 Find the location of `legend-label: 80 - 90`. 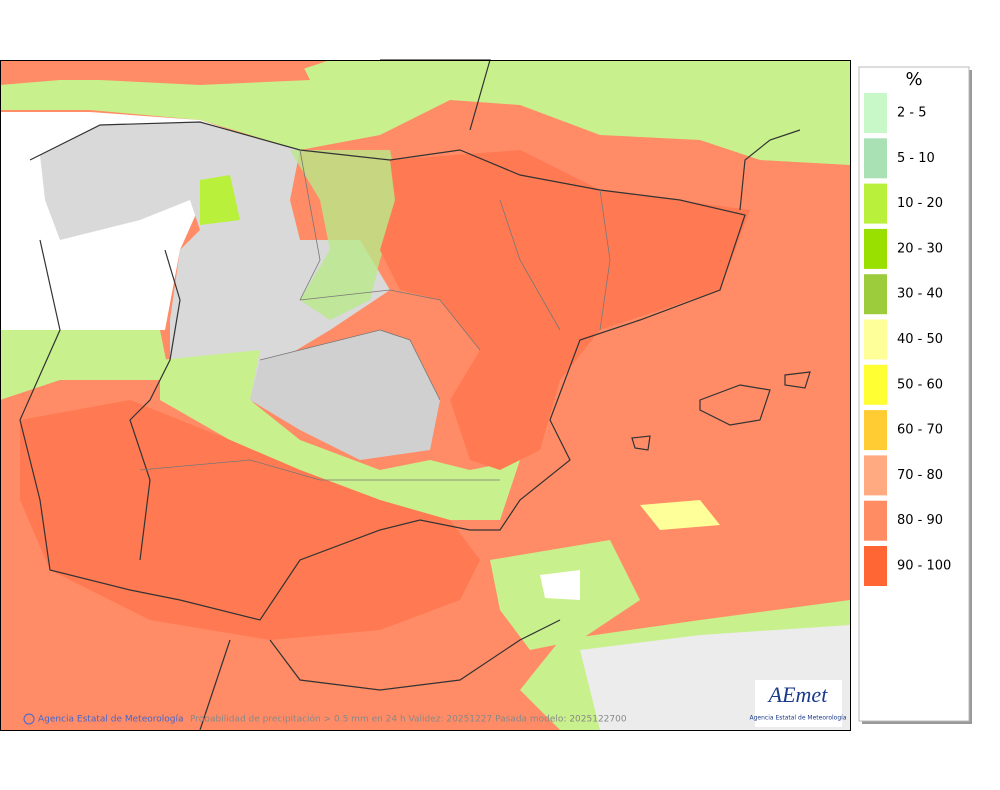

legend-label: 80 - 90 is located at coordinates (920, 520).